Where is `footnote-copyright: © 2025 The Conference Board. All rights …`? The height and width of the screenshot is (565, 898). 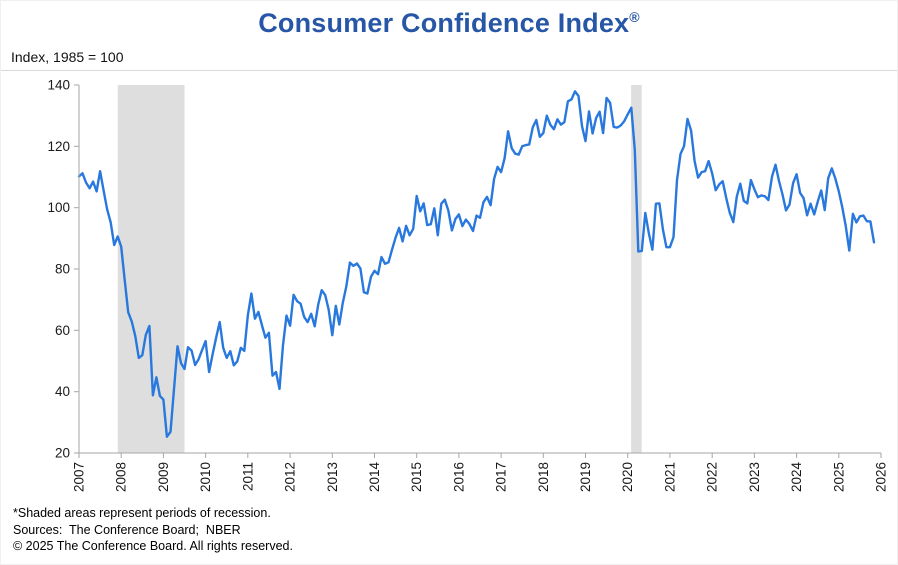
footnote-copyright: © 2025 The Conference Board. All rights … is located at coordinates (153, 546).